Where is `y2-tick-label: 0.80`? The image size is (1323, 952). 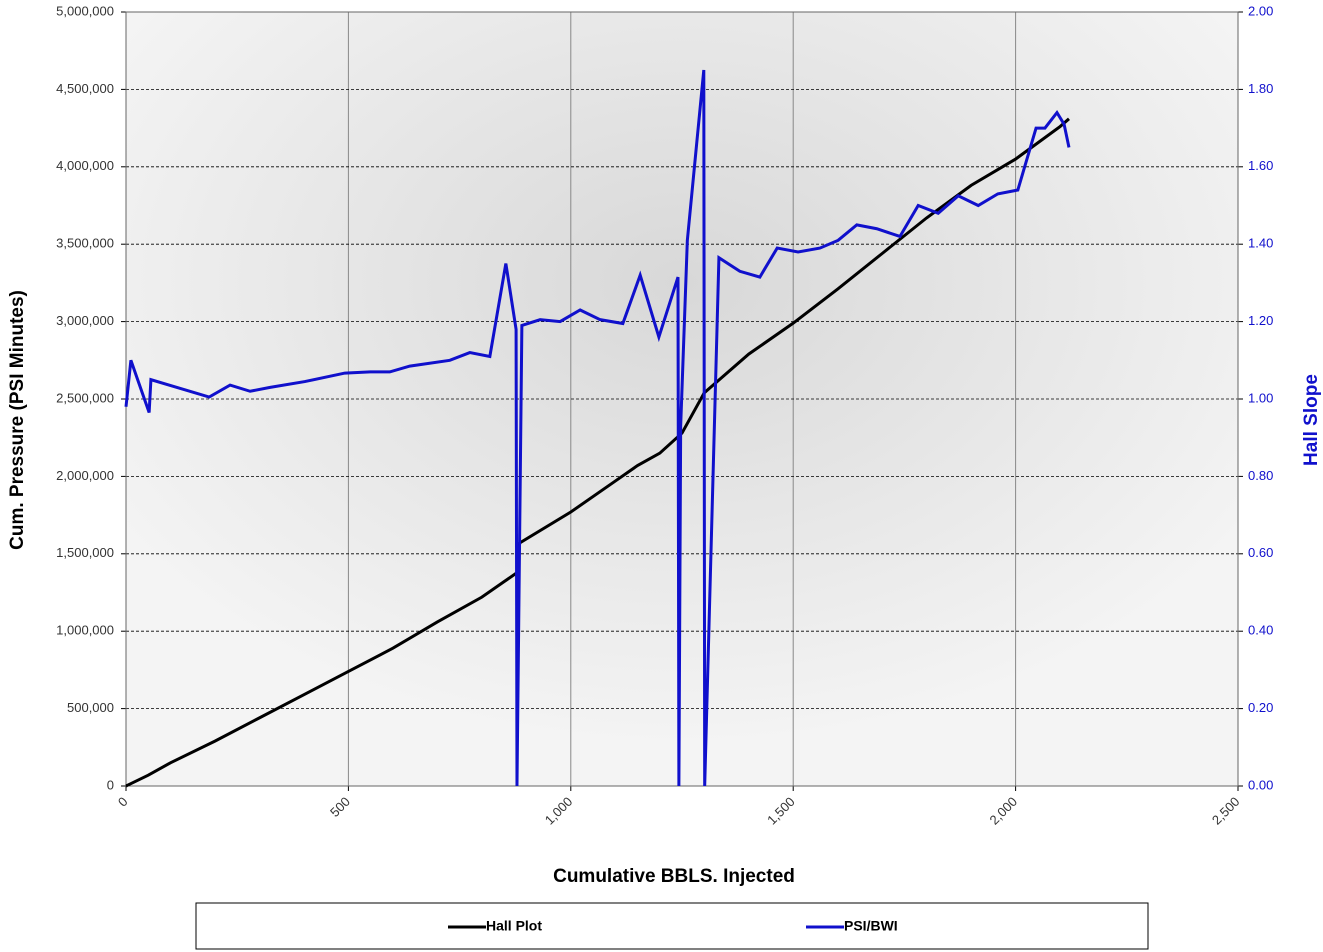
y2-tick-label: 0.80 is located at coordinates (1260, 475).